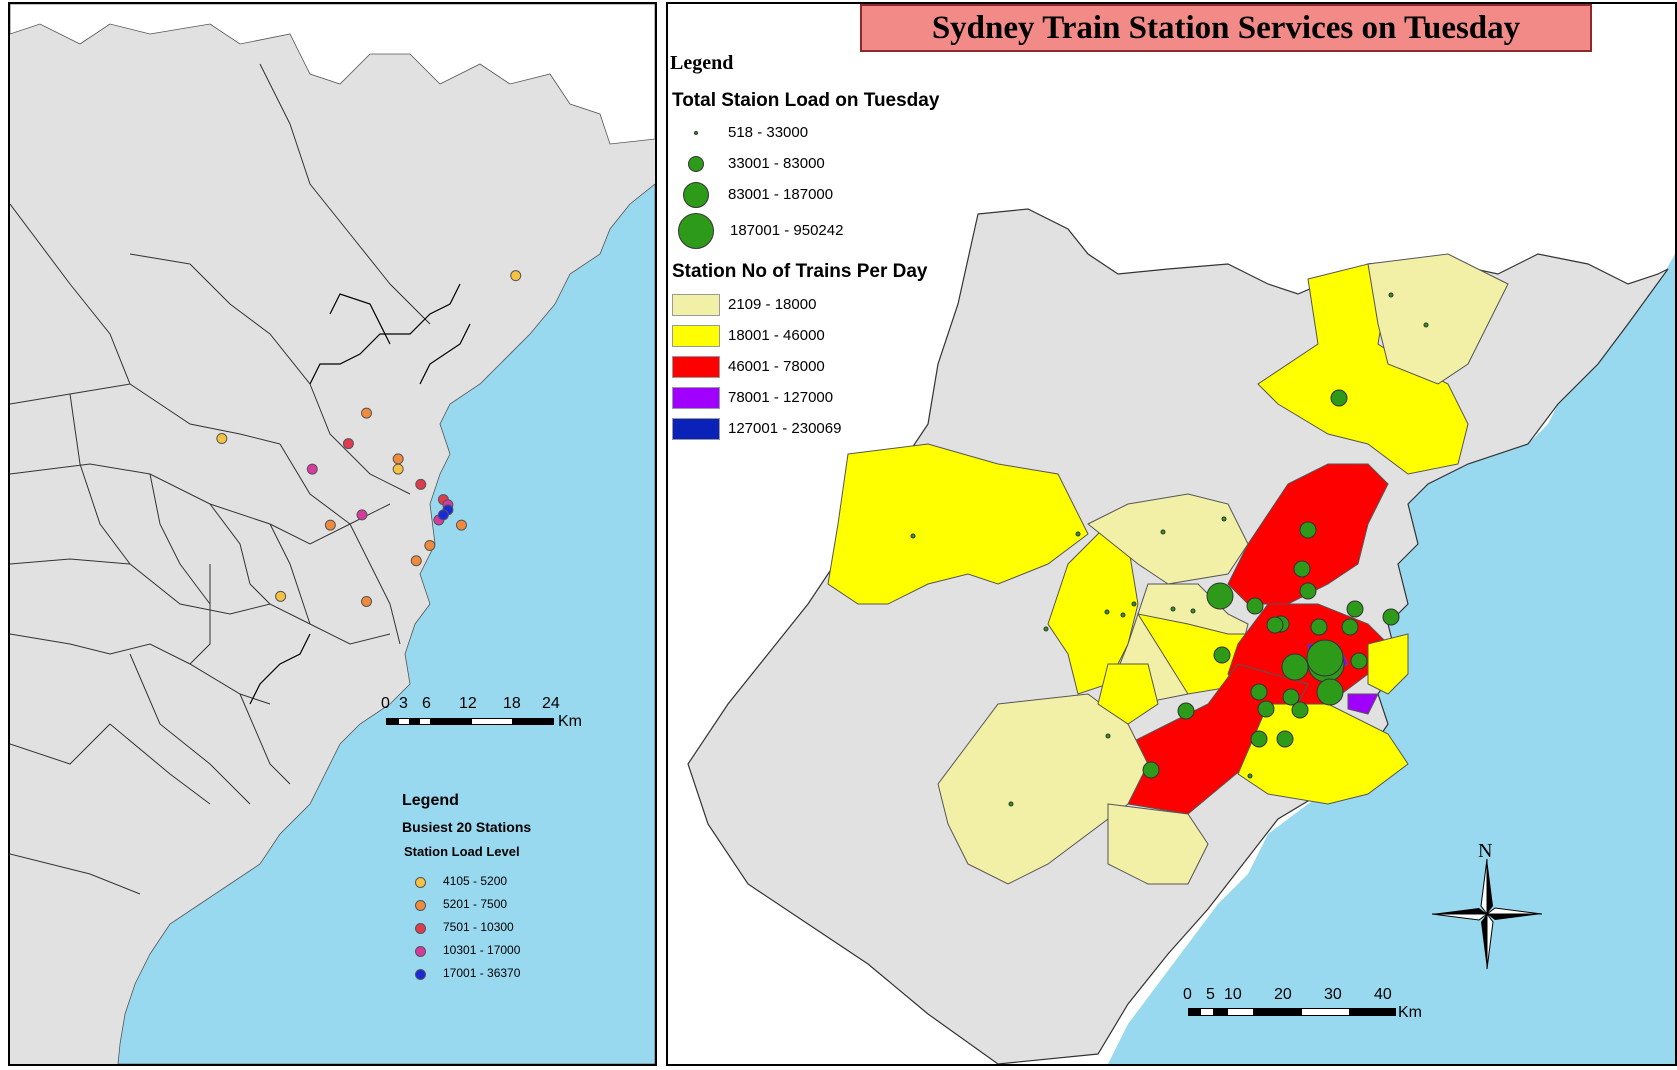 This screenshot has height=1070, width=1677. What do you see at coordinates (475, 881) in the screenshot?
I see `legend-label: 4105 - 5200` at bounding box center [475, 881].